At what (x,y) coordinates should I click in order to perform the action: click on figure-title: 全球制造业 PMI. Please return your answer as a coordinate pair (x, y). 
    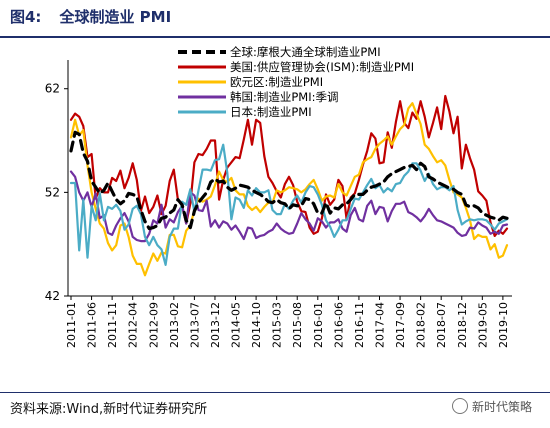
    Looking at the image, I should click on (115, 17).